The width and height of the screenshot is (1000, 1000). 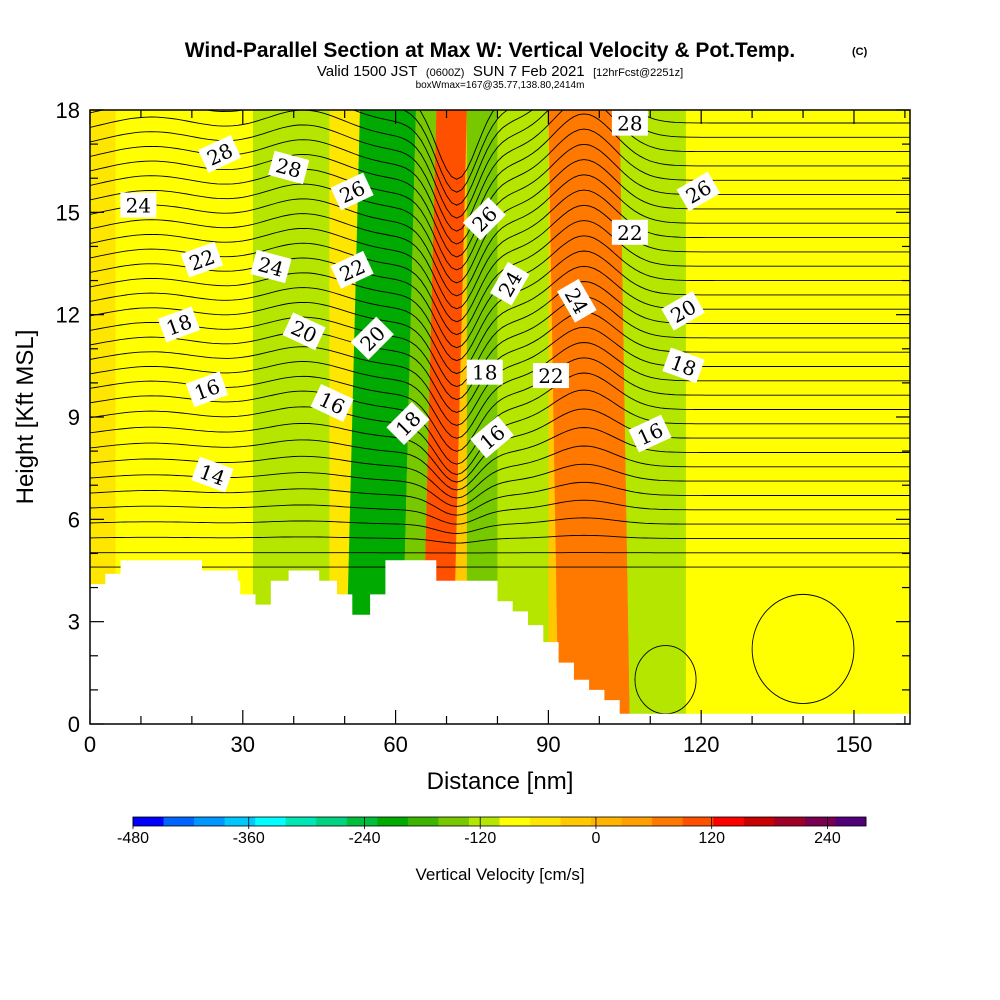 I want to click on y-axis-title: Height [Kft MSL], so click(x=25, y=417).